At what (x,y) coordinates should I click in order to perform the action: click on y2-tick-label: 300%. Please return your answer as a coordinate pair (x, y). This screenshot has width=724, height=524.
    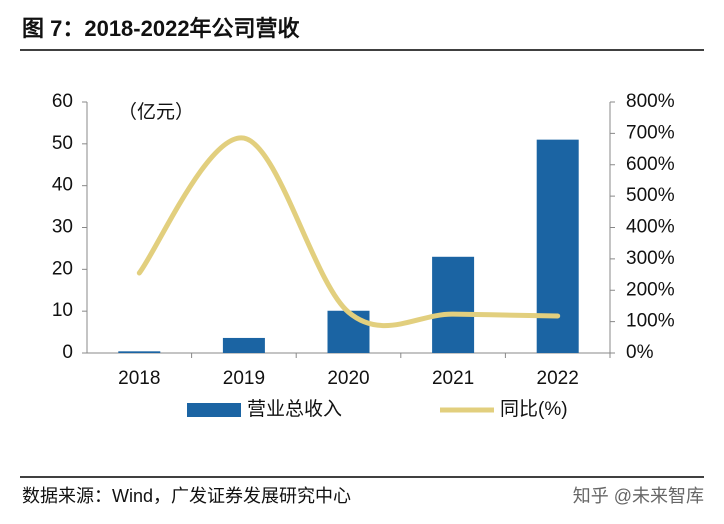
    Looking at the image, I should click on (650, 258).